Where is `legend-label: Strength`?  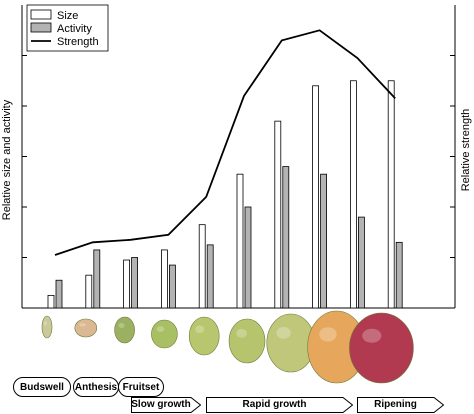
legend-label: Strength is located at coordinates (78, 42).